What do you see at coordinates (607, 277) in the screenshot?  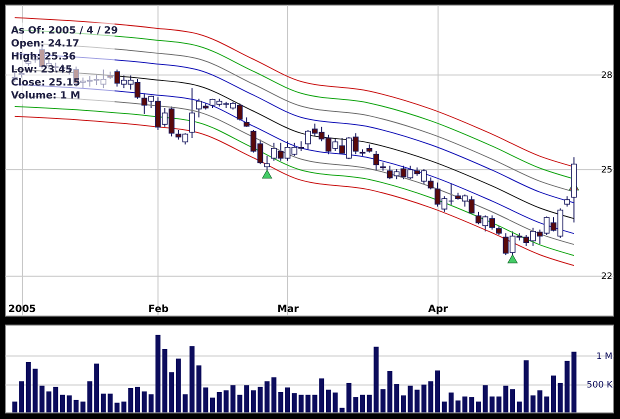 I see `y-tick-label: 22` at bounding box center [607, 277].